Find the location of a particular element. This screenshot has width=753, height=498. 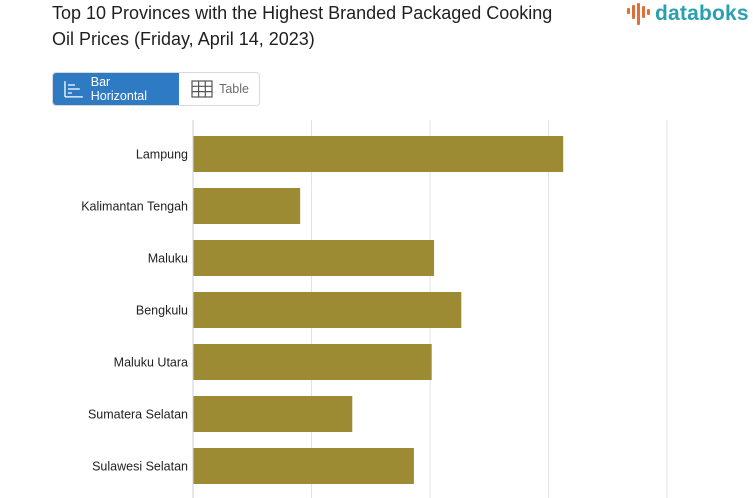

category-label: Kalimantan Tengah is located at coordinates (134, 207).